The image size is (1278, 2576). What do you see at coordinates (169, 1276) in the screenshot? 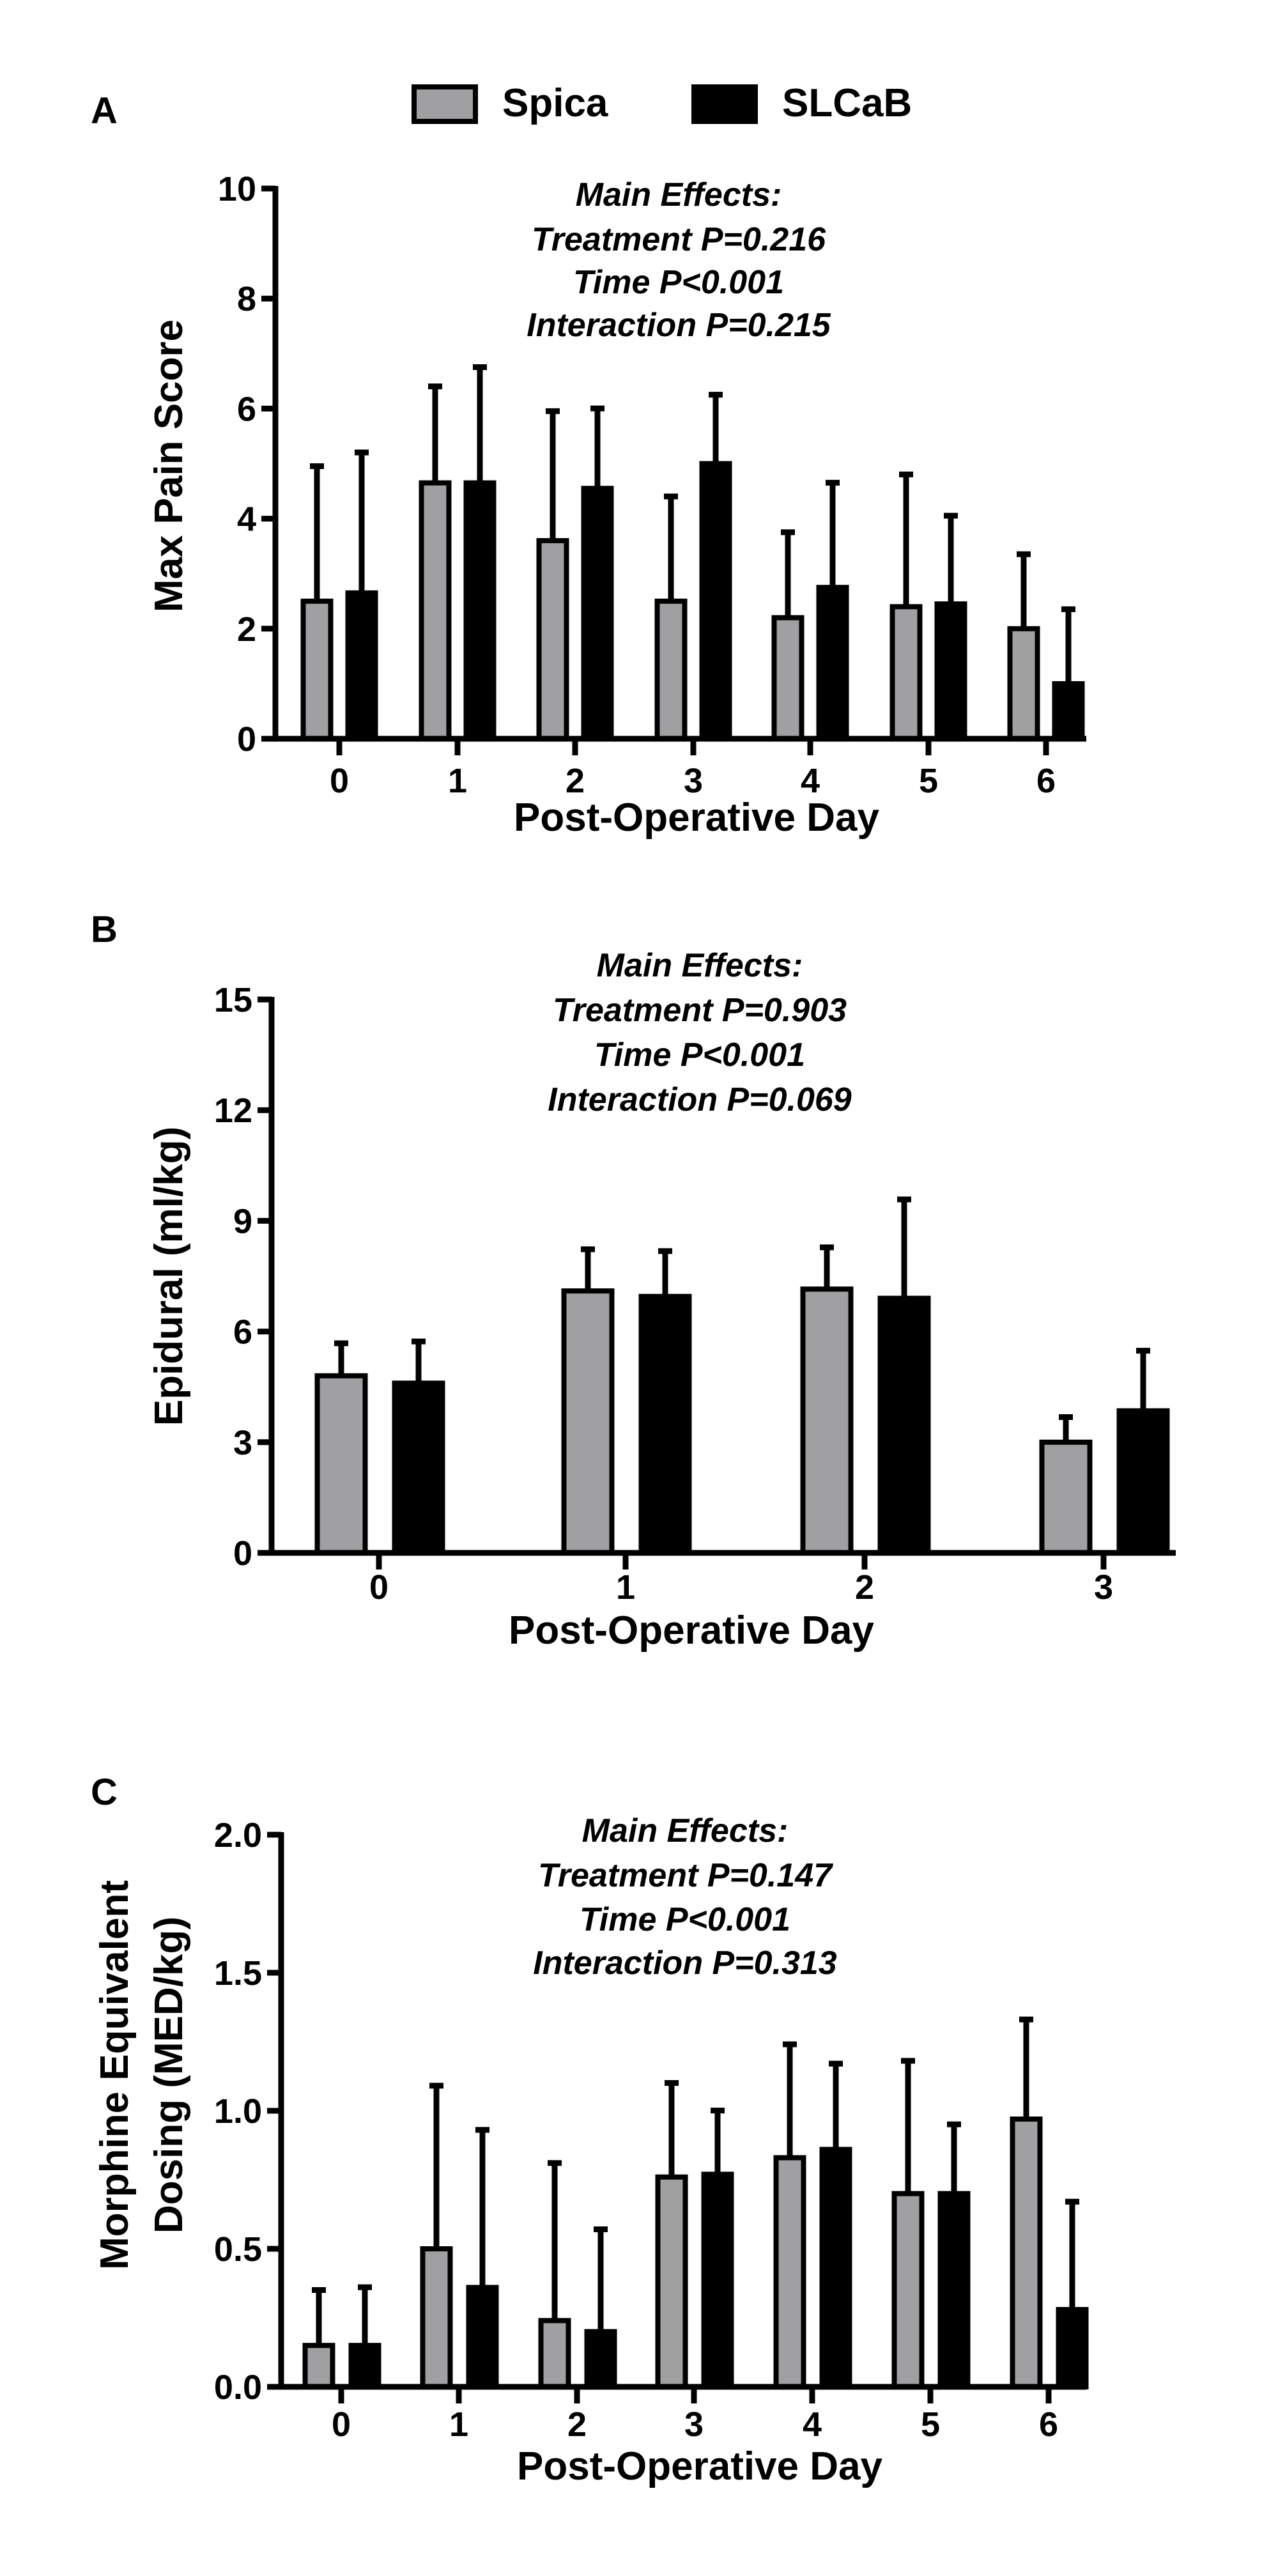
I see `y-axis-title: Epidural (ml/kg)` at bounding box center [169, 1276].